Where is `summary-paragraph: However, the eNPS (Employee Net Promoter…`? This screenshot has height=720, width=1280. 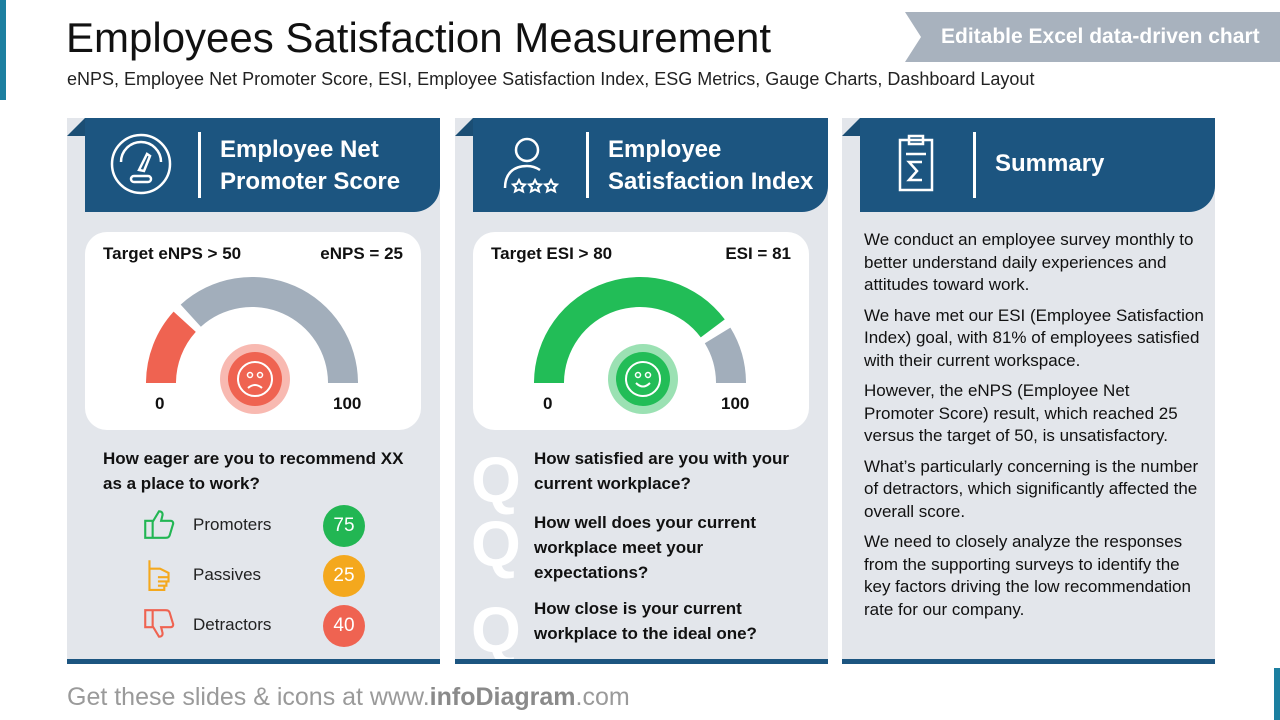
summary-paragraph: However, the eNPS (Employee Net Promoter… is located at coordinates (1021, 413).